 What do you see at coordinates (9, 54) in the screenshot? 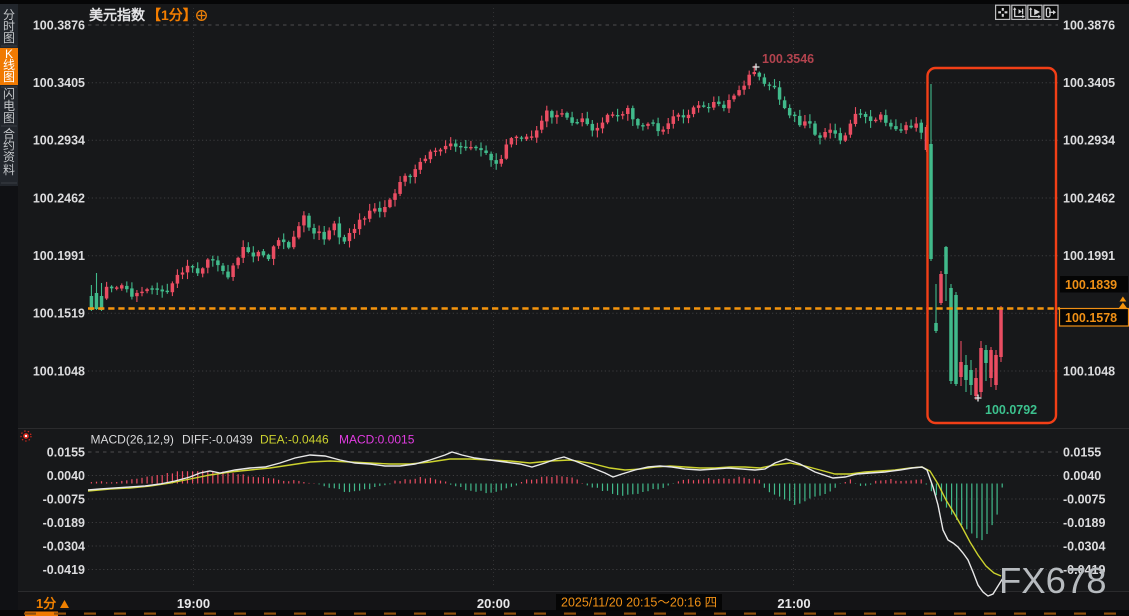
I see `svg-text: K` at bounding box center [9, 54].